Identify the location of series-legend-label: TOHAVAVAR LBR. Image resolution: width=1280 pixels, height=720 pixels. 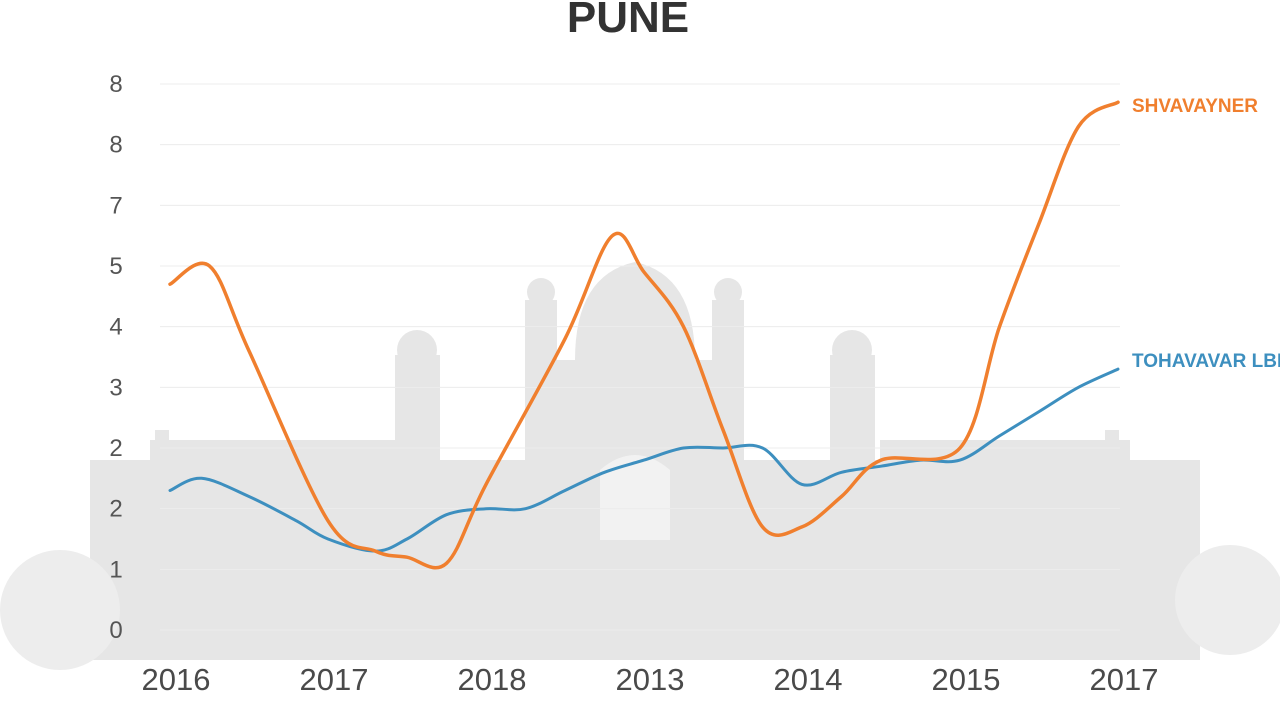
(1206, 361).